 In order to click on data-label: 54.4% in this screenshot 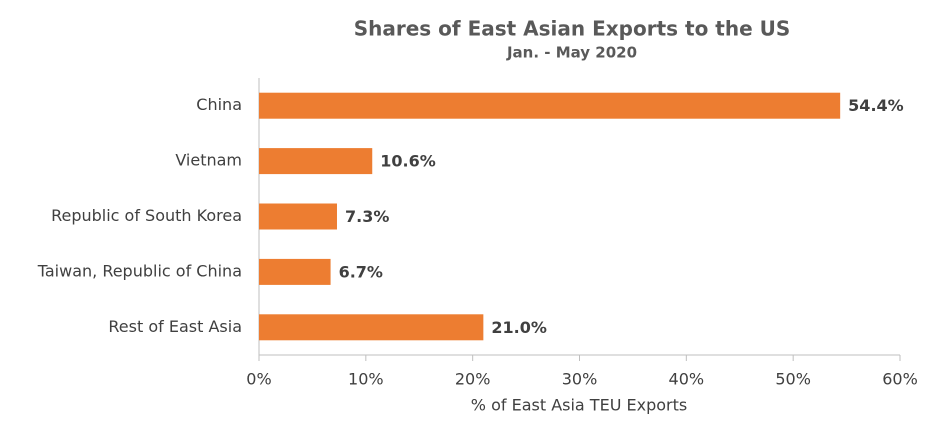, I will do `click(876, 105)`.